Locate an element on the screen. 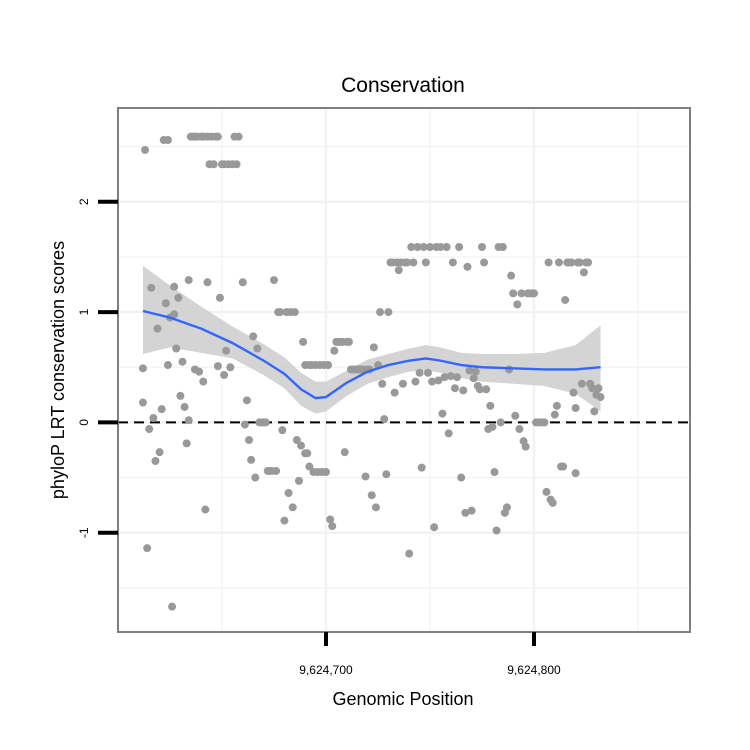  y-tick-label: 1 is located at coordinates (84, 311).